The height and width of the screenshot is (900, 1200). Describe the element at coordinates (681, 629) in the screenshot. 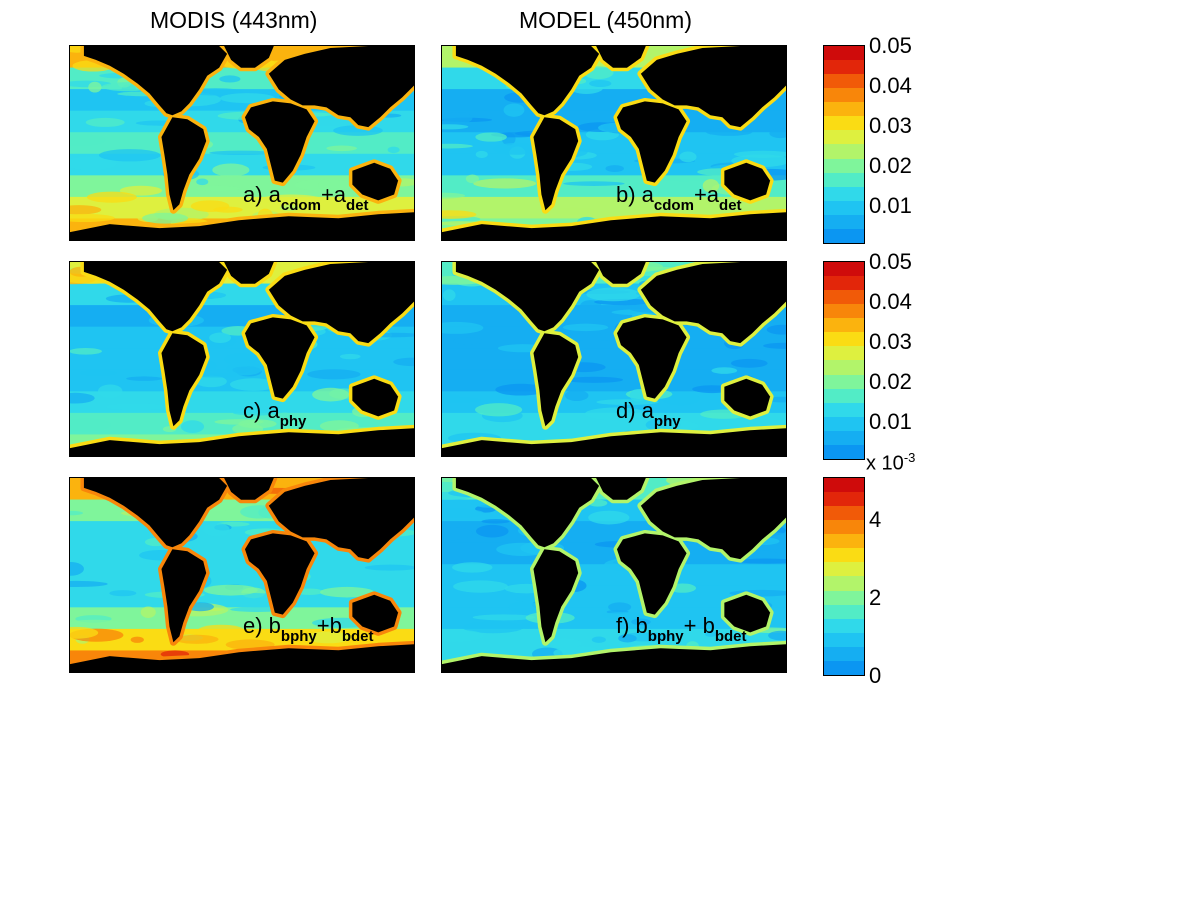

I see `panel-label-f: f) bbphy+ bbdet` at that location.